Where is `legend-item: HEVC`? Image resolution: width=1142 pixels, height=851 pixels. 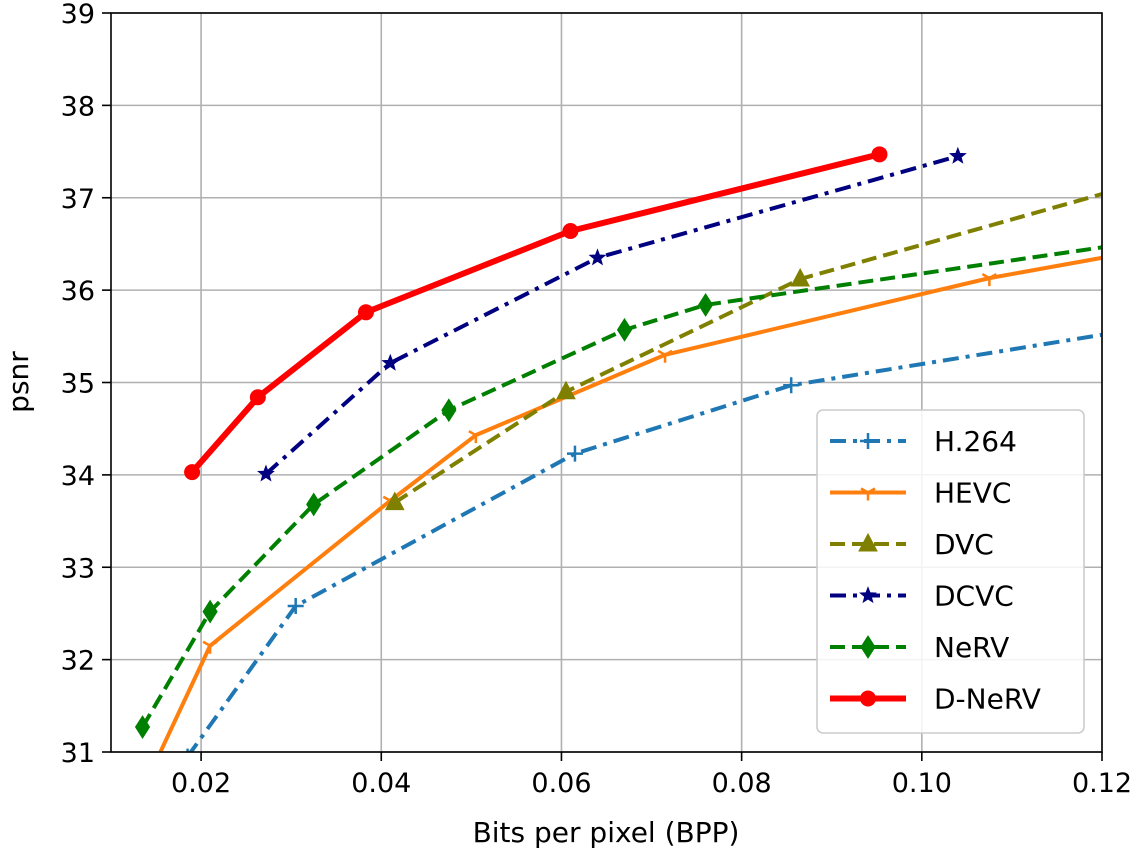 legend-item: HEVC is located at coordinates (920, 493).